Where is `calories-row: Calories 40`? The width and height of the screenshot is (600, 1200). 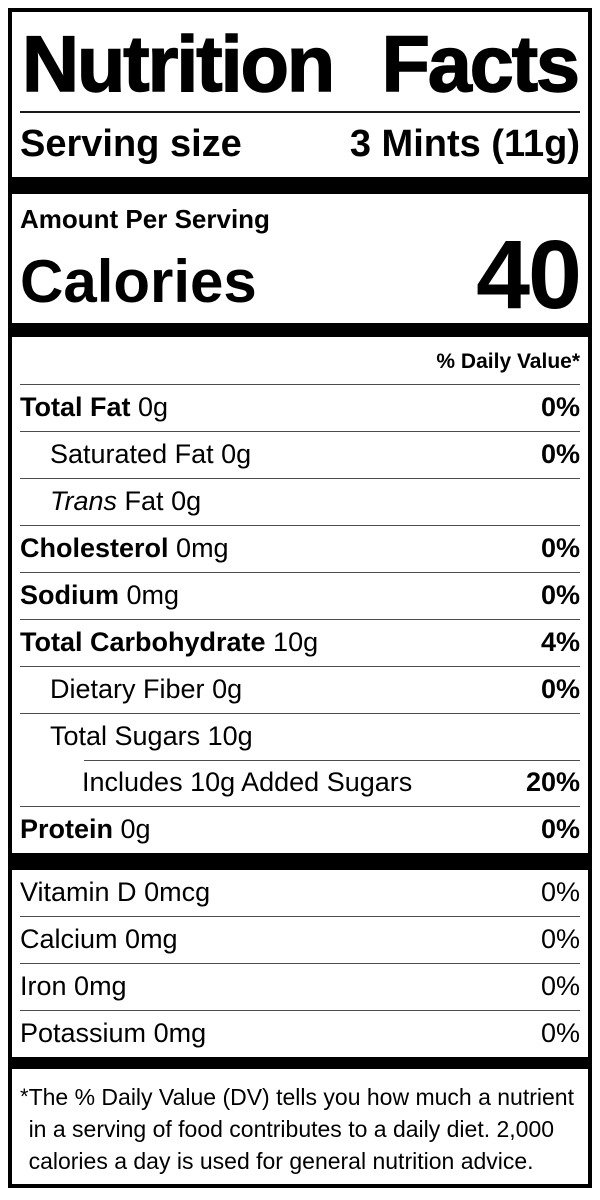
calories-row: Calories 40 is located at coordinates (301, 274).